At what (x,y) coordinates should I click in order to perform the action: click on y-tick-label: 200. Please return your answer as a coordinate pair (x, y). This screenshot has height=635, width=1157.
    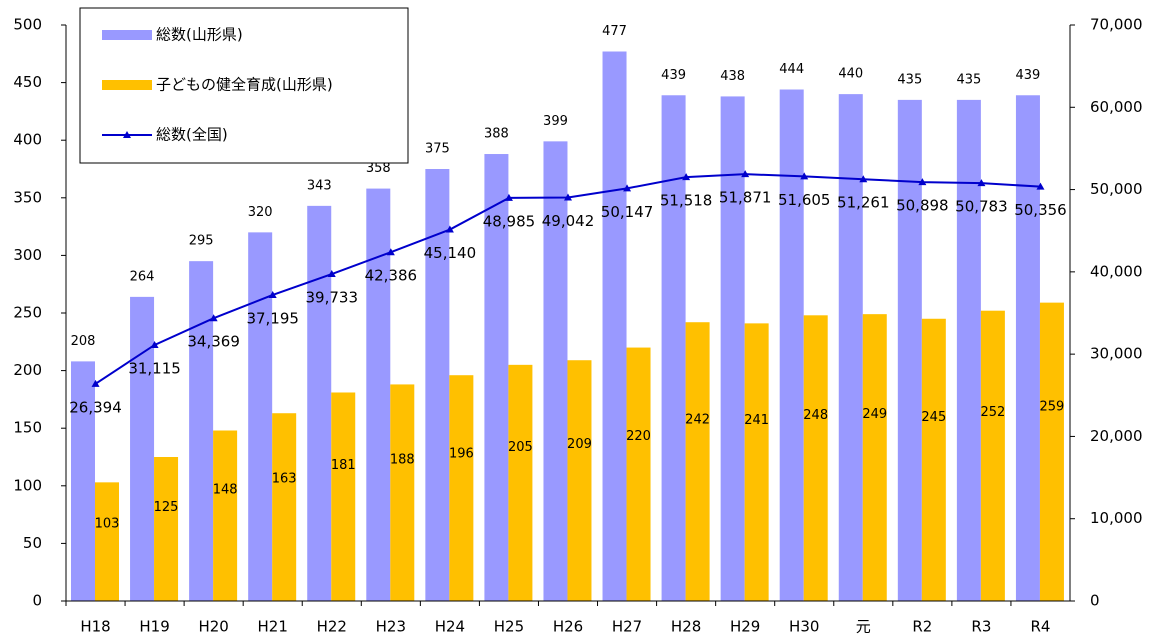
    Looking at the image, I should click on (27, 370).